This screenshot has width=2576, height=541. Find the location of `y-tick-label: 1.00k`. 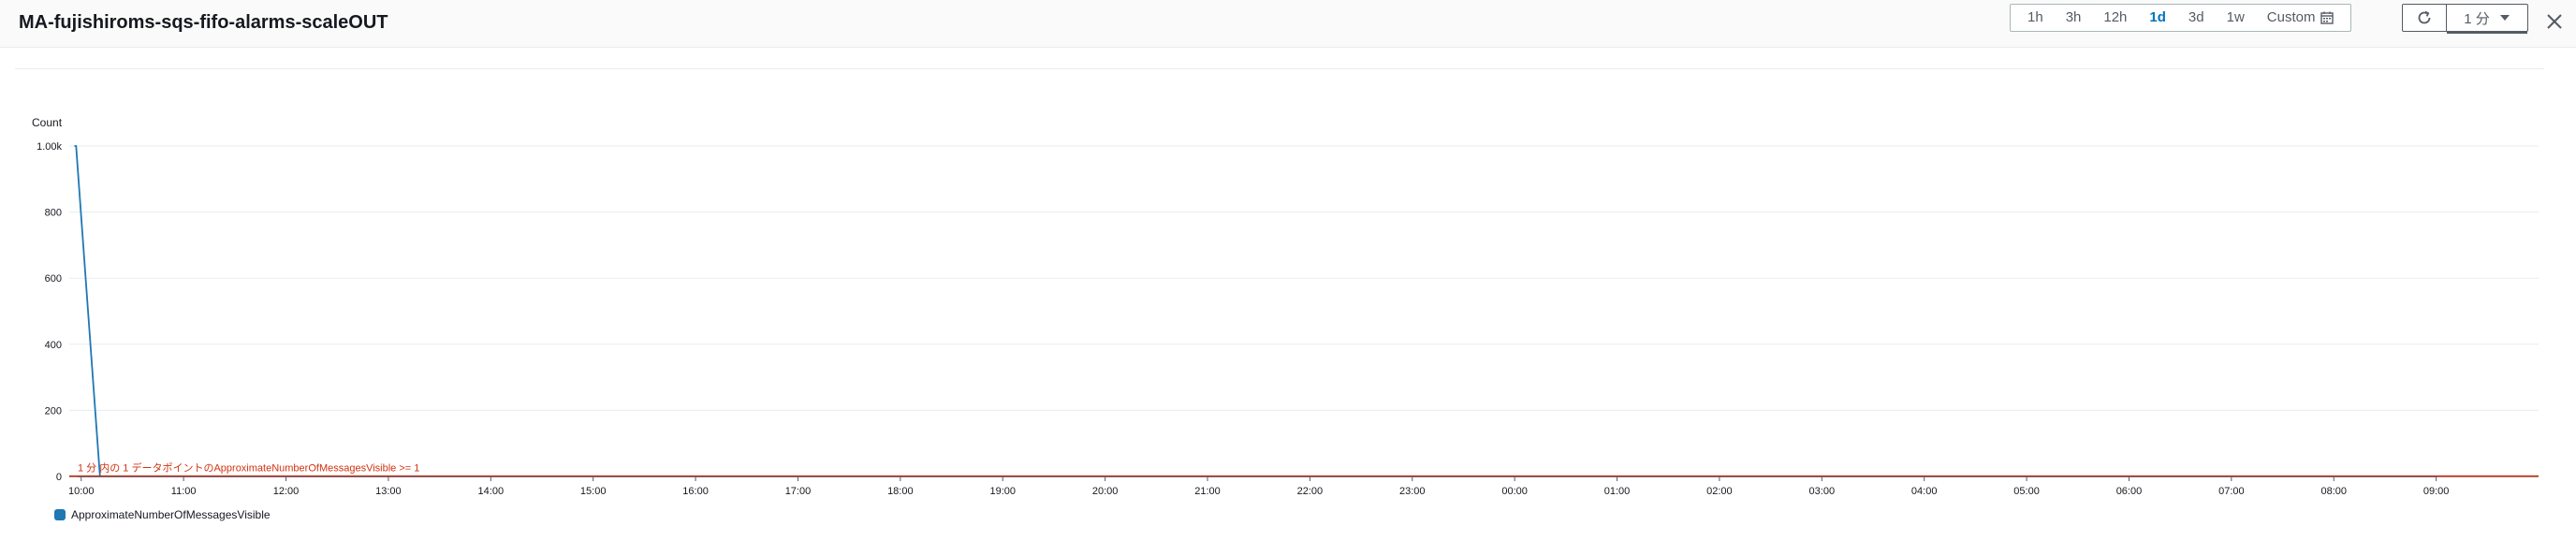

y-tick-label: 1.00k is located at coordinates (49, 147).